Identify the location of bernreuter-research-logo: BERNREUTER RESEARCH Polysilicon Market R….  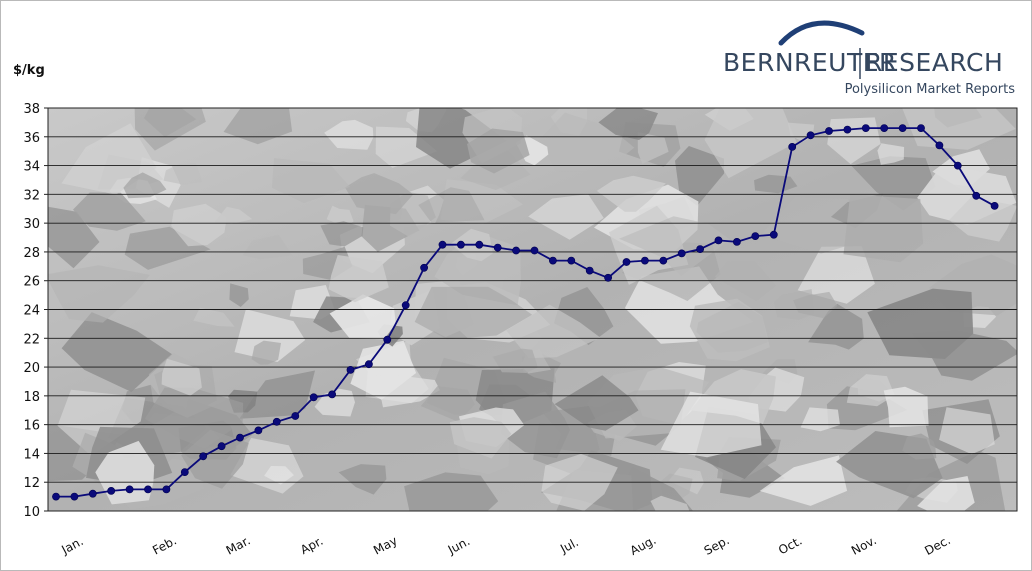
(869, 58).